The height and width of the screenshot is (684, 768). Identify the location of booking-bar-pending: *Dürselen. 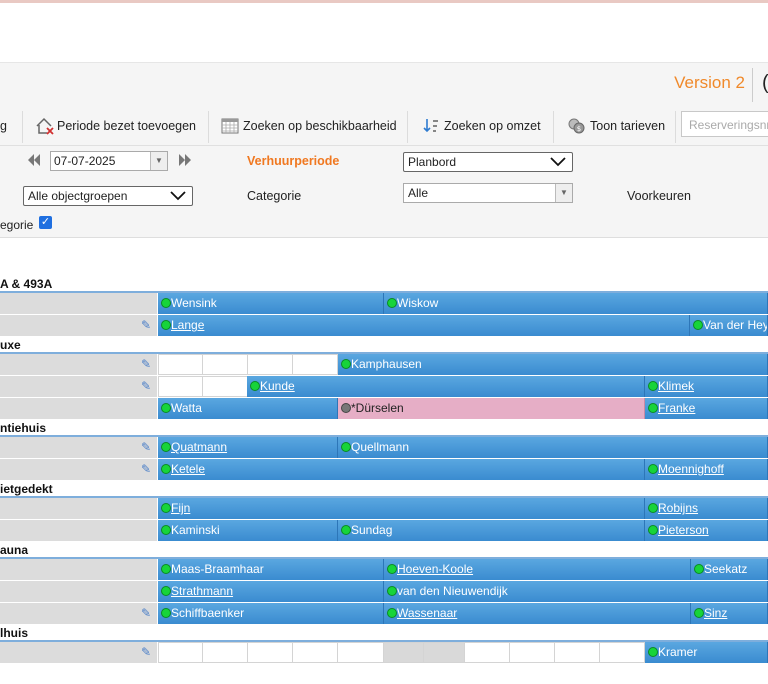
(491, 408).